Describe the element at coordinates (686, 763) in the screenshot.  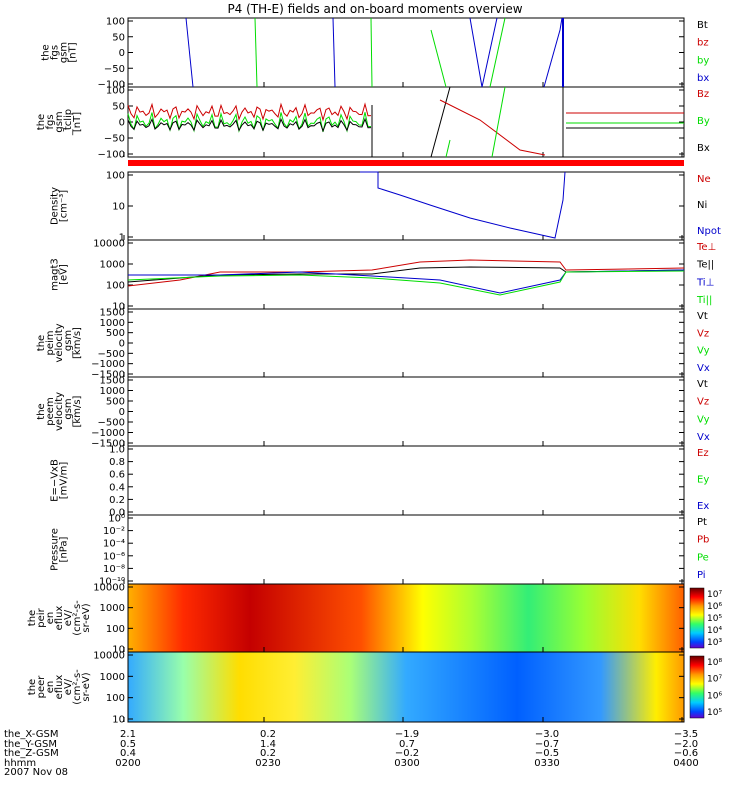
I see `ephem-value: 0400` at that location.